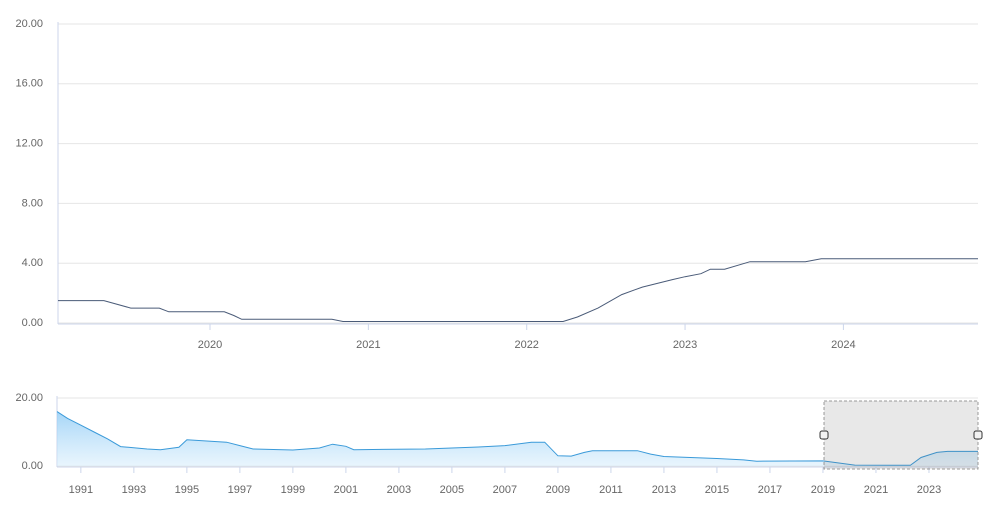 Image resolution: width=995 pixels, height=518 pixels. I want to click on x-tick-label: 2022, so click(526, 345).